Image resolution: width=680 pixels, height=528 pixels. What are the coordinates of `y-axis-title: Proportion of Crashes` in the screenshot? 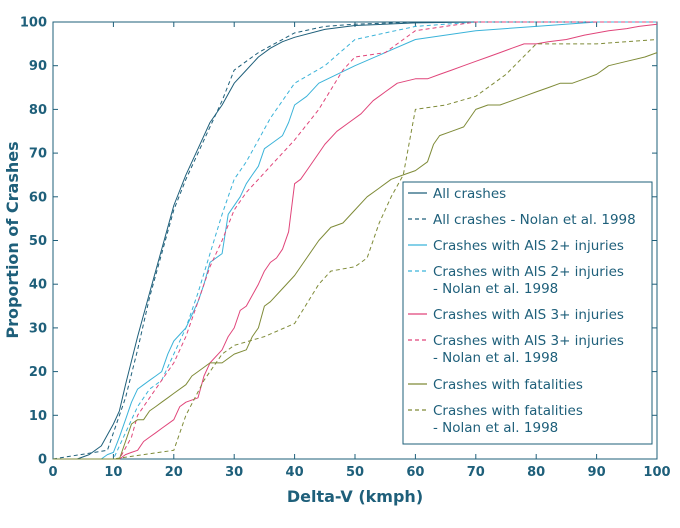 It's located at (12, 239).